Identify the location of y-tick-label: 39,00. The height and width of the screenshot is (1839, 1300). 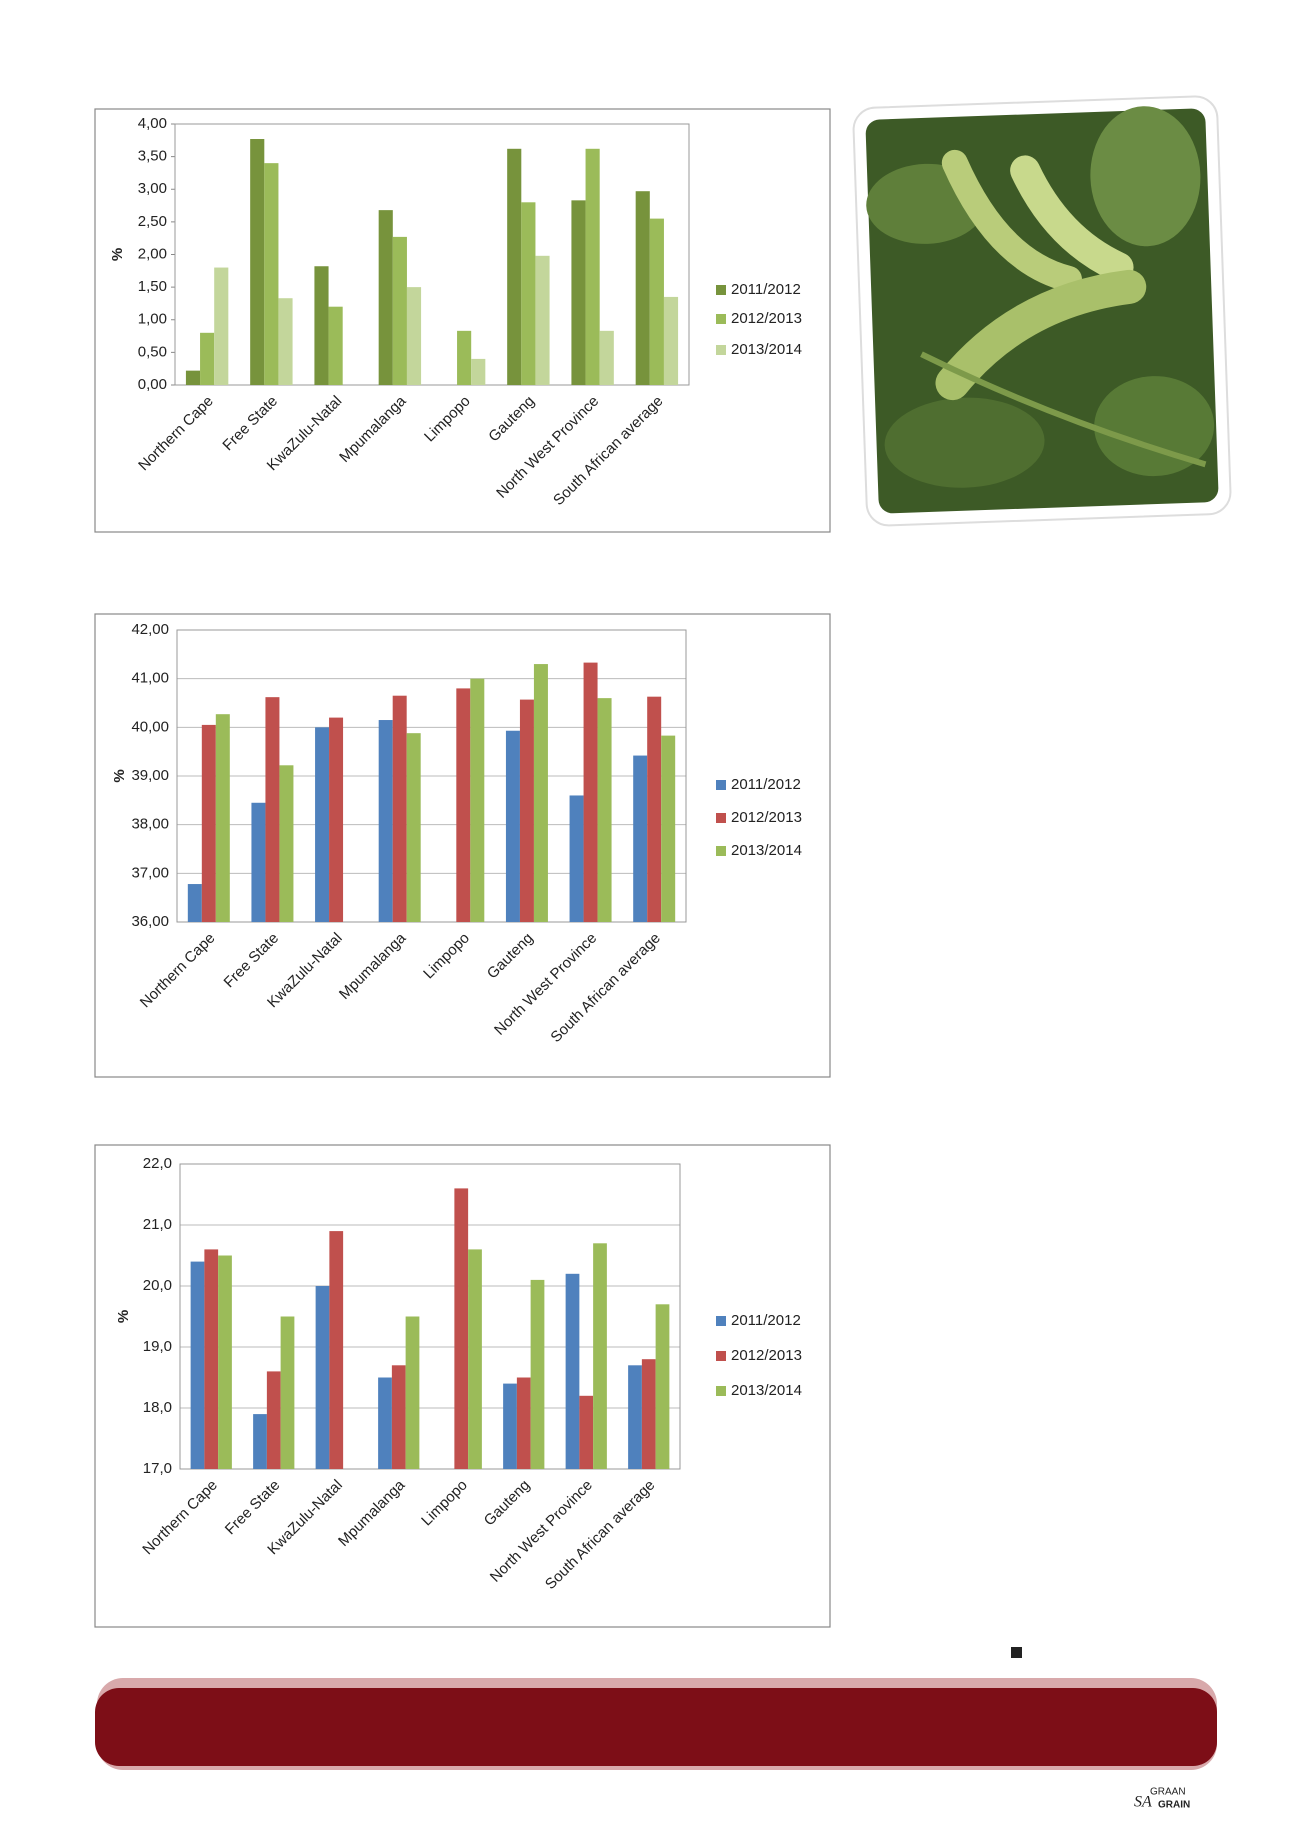
(150, 775).